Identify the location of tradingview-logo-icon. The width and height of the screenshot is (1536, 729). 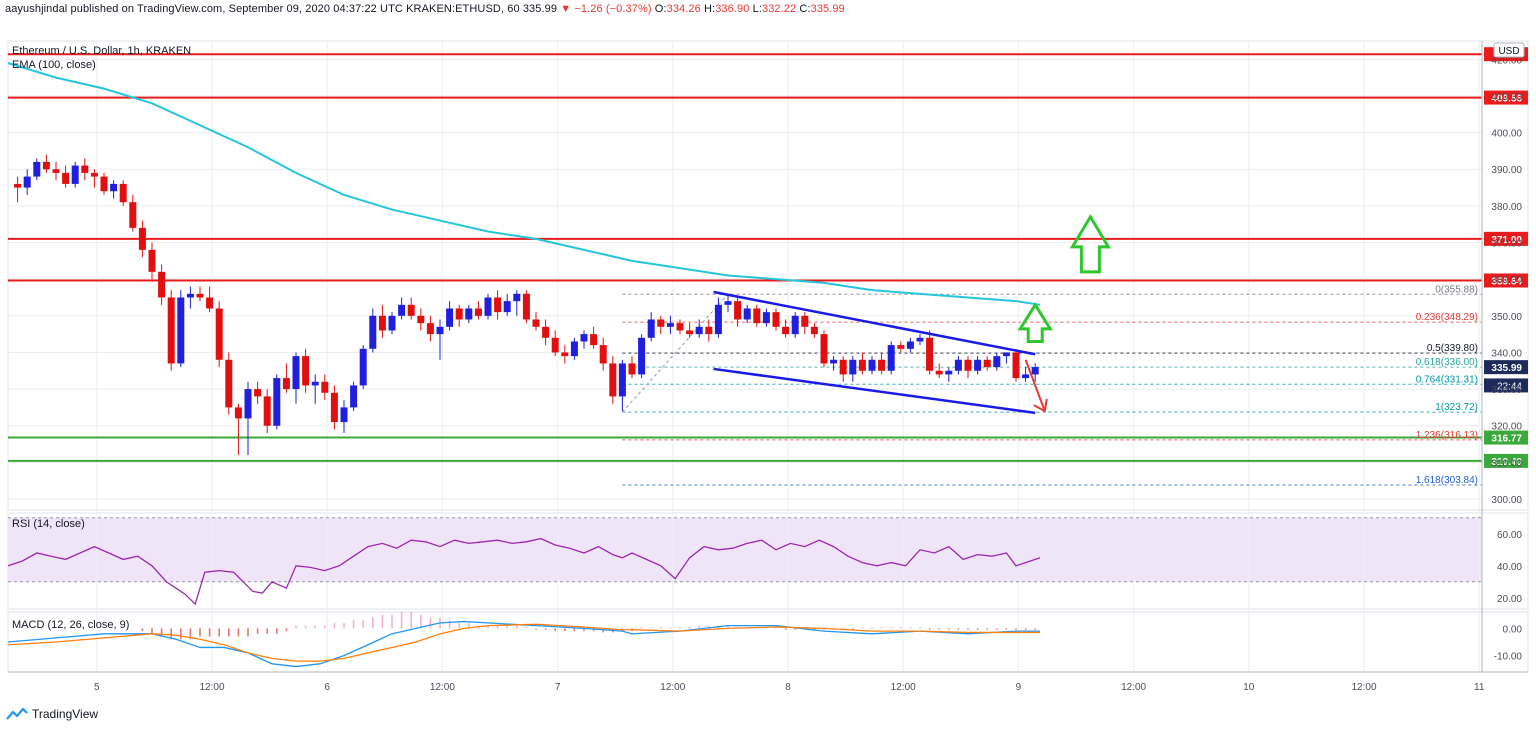
(17, 714).